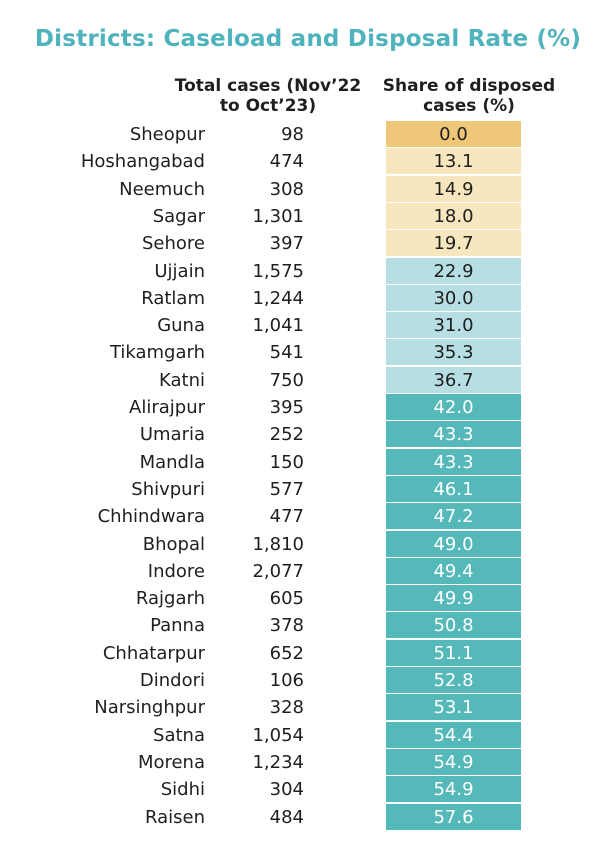 This screenshot has width=616, height=841. Describe the element at coordinates (278, 735) in the screenshot. I see `total-cases-value: 1,054` at that location.